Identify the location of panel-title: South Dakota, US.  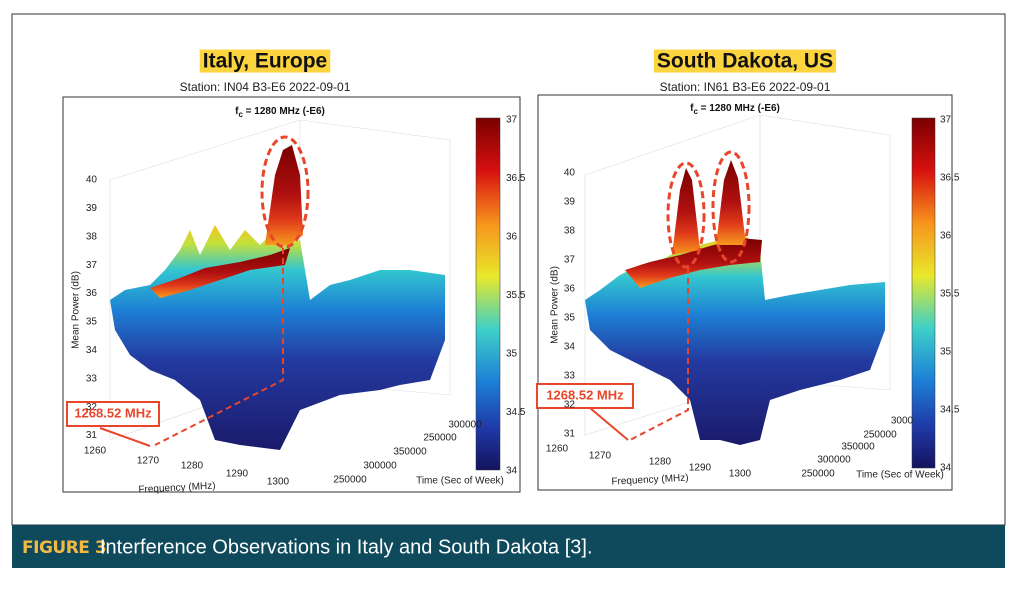
(745, 61).